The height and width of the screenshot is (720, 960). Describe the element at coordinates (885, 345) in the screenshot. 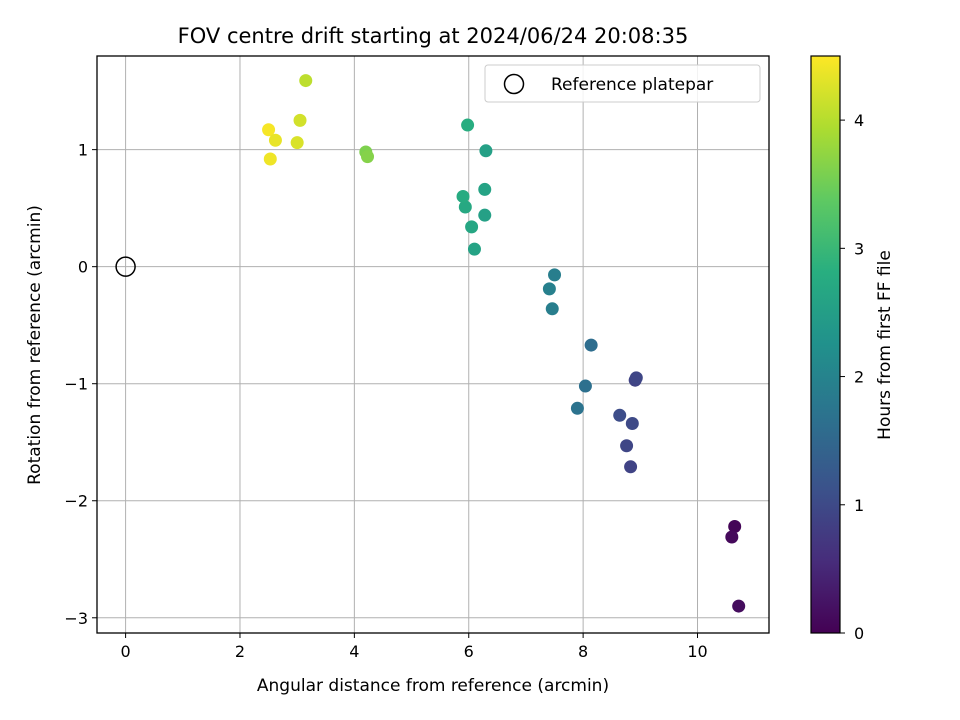

I see `colorbar-label: Hours from first FF file` at that location.